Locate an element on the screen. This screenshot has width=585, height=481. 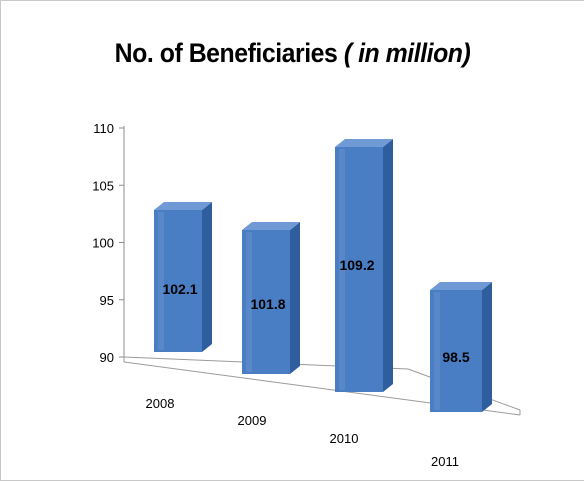
data-label-2008: 102.1 is located at coordinates (179, 289).